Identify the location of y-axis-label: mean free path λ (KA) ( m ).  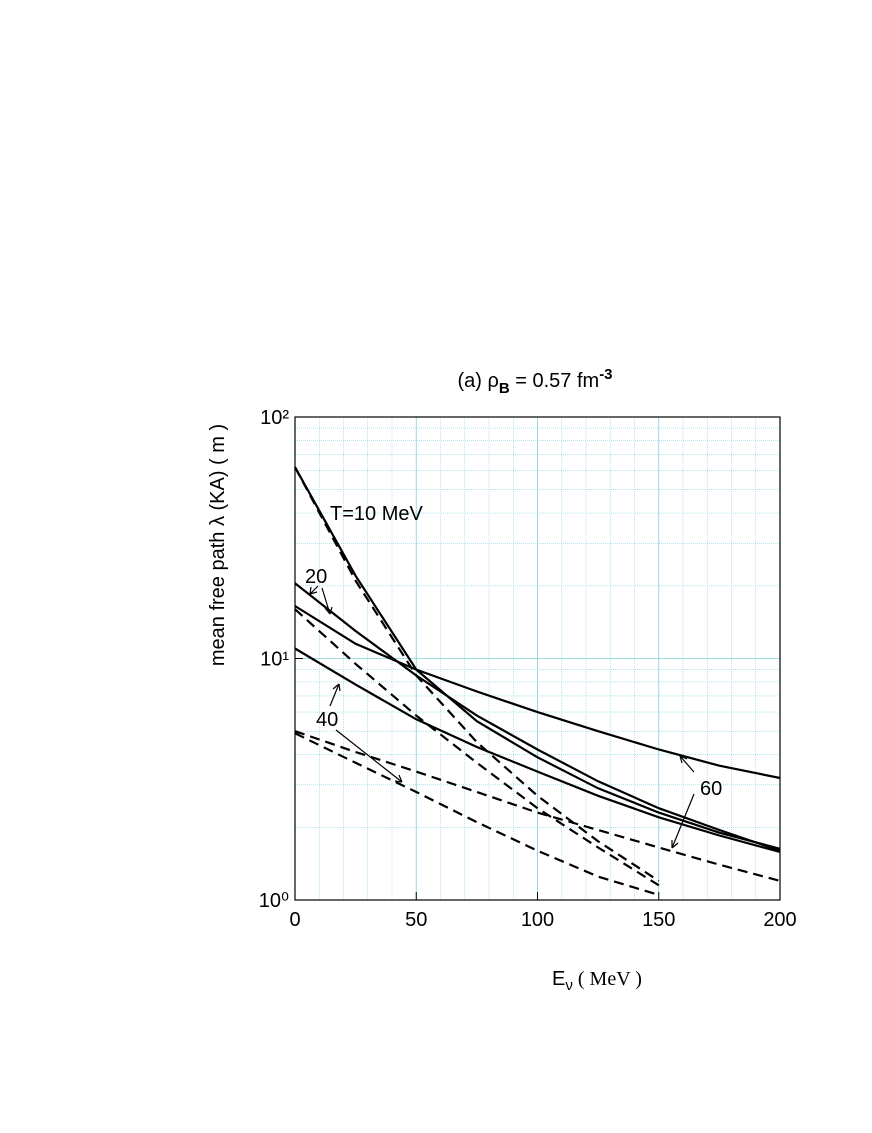
(218, 545).